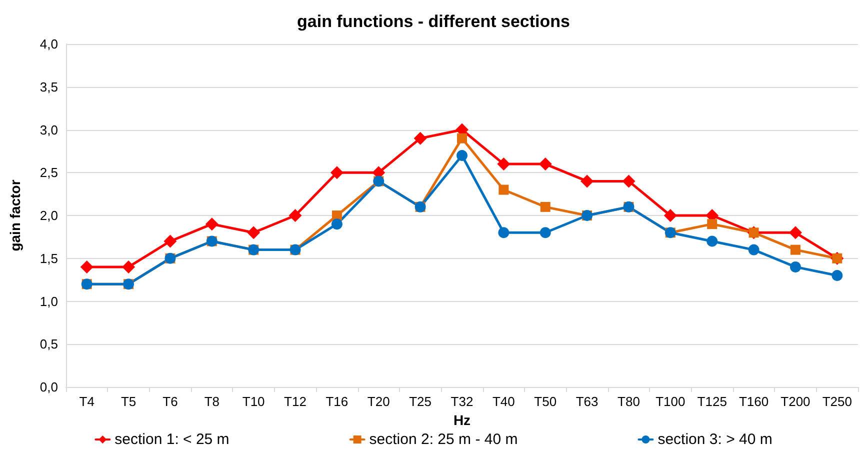 The height and width of the screenshot is (454, 867). I want to click on y-tick-label: 2,5, so click(49, 172).